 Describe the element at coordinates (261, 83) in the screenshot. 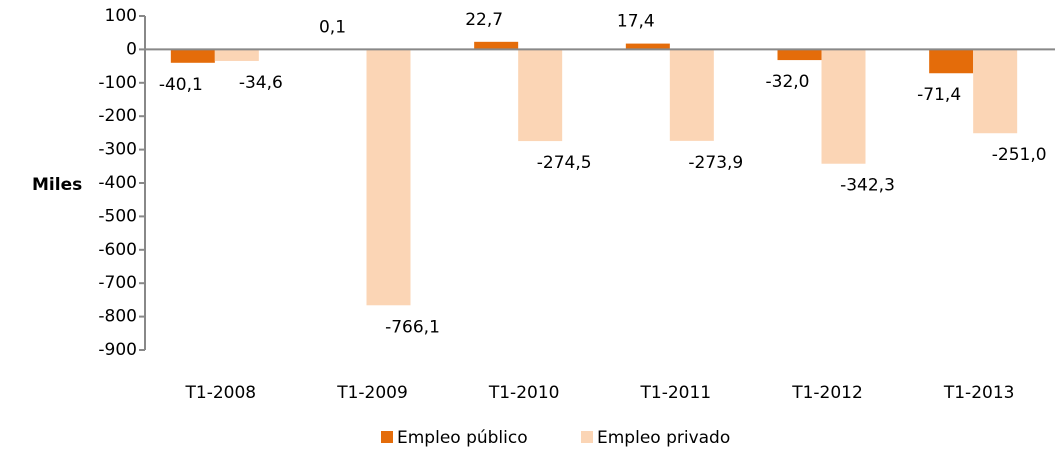

I see `value-label: -34,6` at that location.